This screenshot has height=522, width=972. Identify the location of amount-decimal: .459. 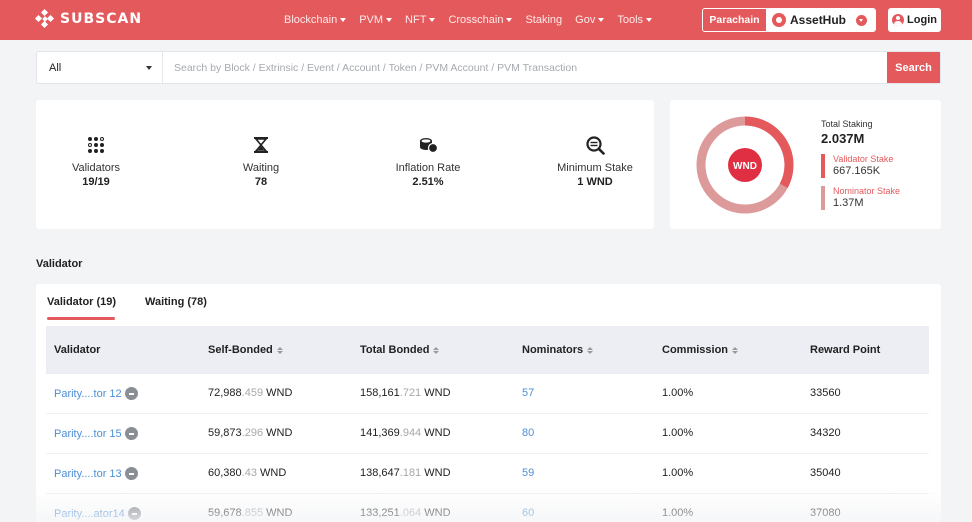
(252, 393).